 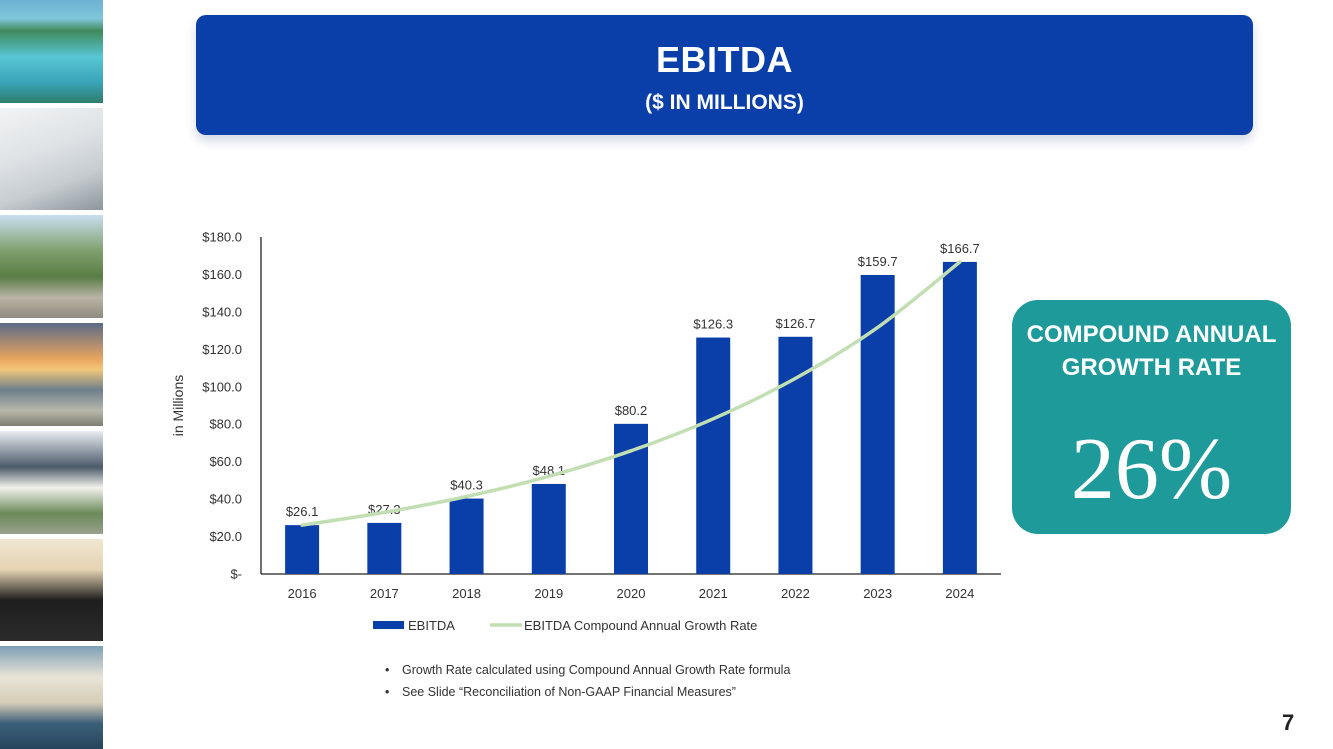 What do you see at coordinates (640, 625) in the screenshot?
I see `legend-label-cagr: EBITDA Compound Annual Growth Rate` at bounding box center [640, 625].